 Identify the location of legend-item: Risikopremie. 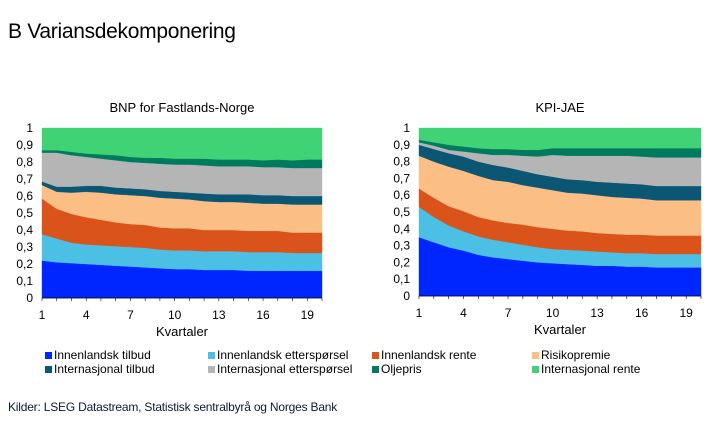
(571, 355).